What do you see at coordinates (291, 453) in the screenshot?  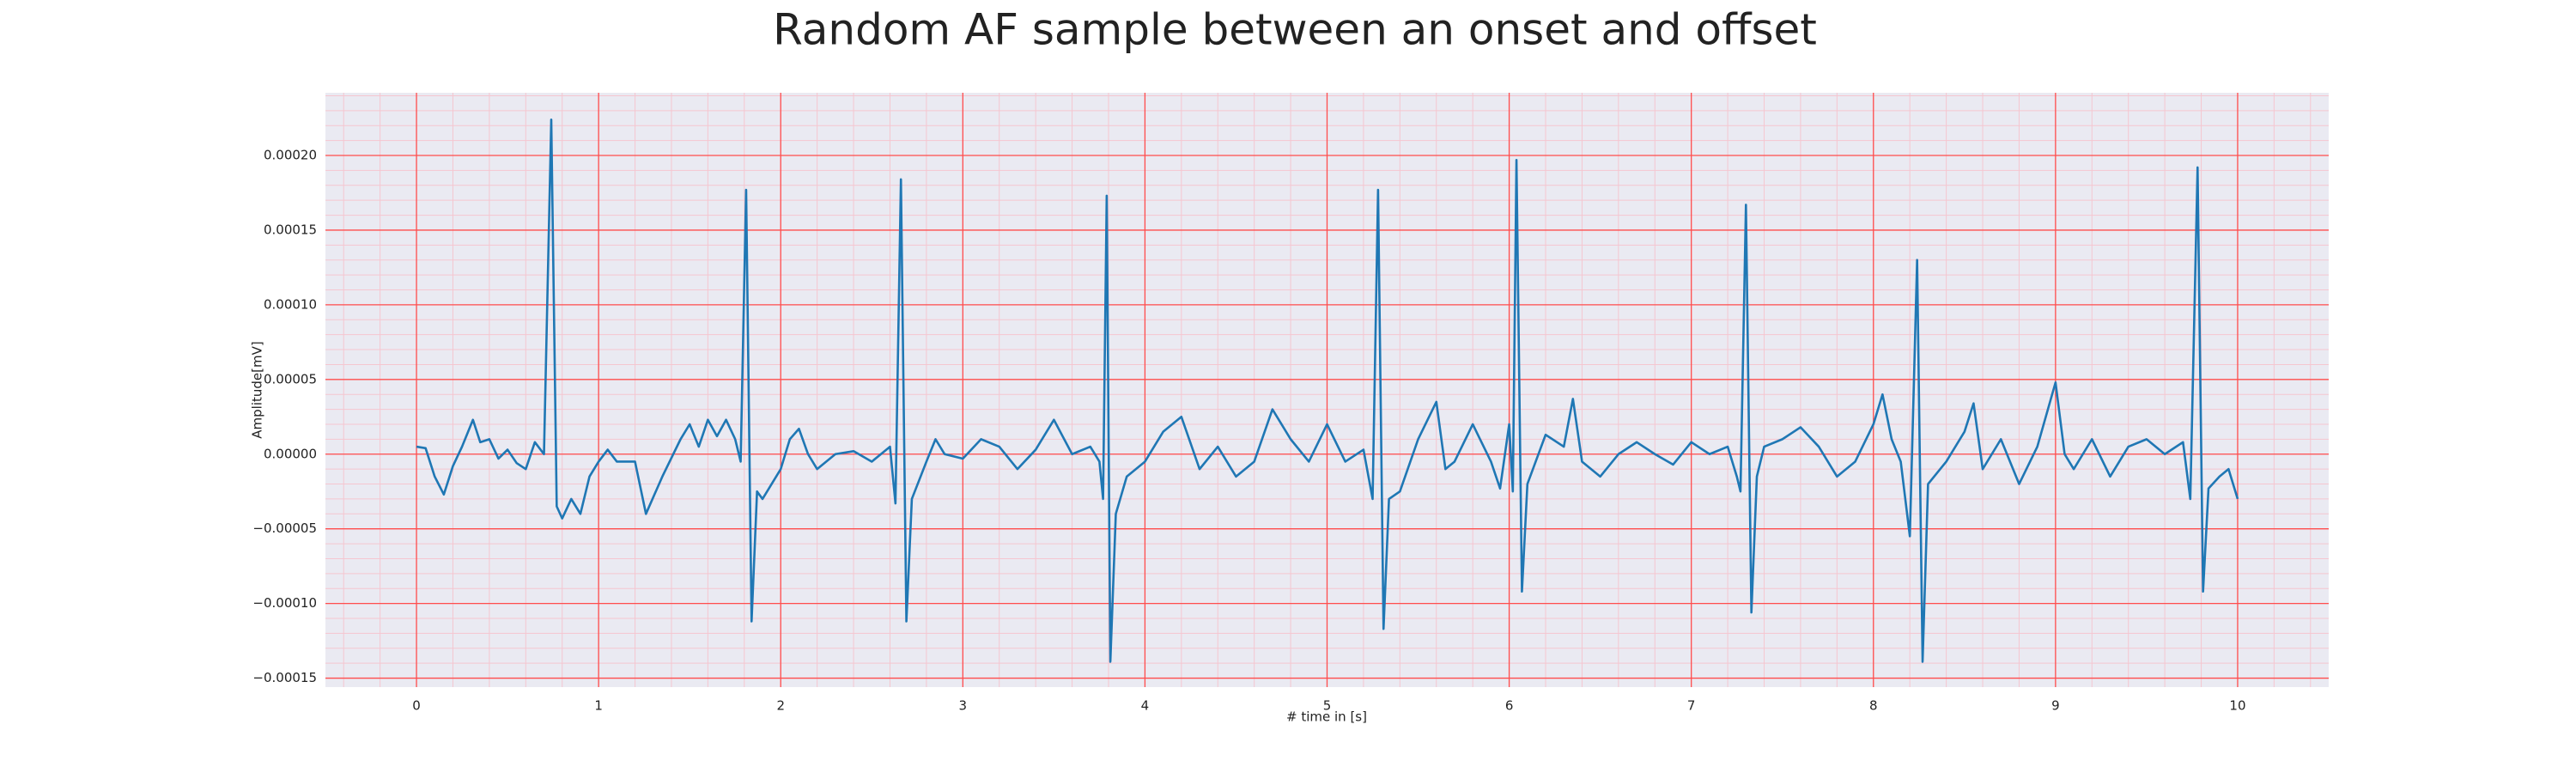 I see `y-tick-label: 0.00000` at bounding box center [291, 453].